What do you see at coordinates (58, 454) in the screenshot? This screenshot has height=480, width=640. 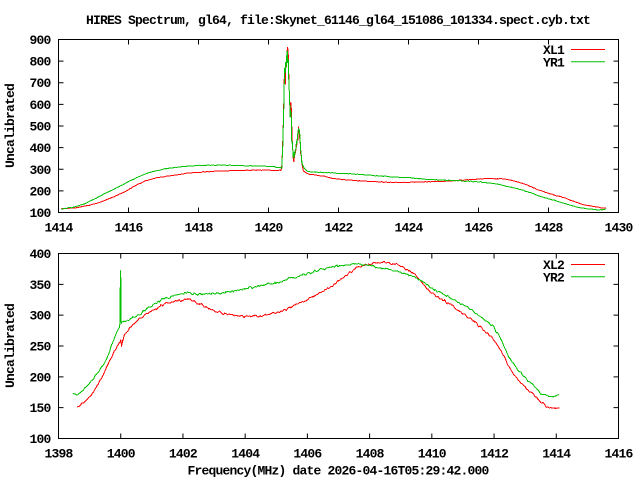 I see `svg-text: 1398` at bounding box center [58, 454].